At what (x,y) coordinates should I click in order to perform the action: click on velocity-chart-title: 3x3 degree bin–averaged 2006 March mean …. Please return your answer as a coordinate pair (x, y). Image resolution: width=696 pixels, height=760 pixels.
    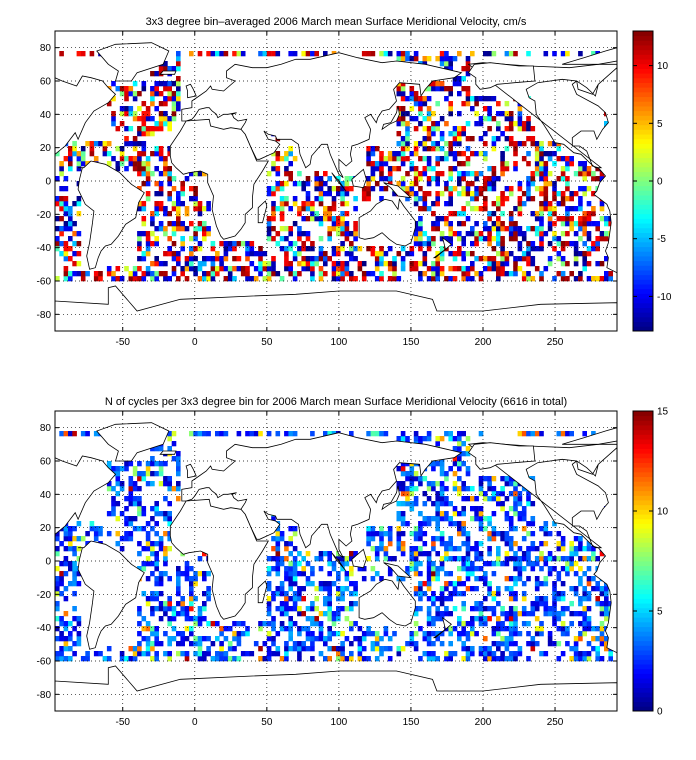
    Looking at the image, I should click on (336, 22).